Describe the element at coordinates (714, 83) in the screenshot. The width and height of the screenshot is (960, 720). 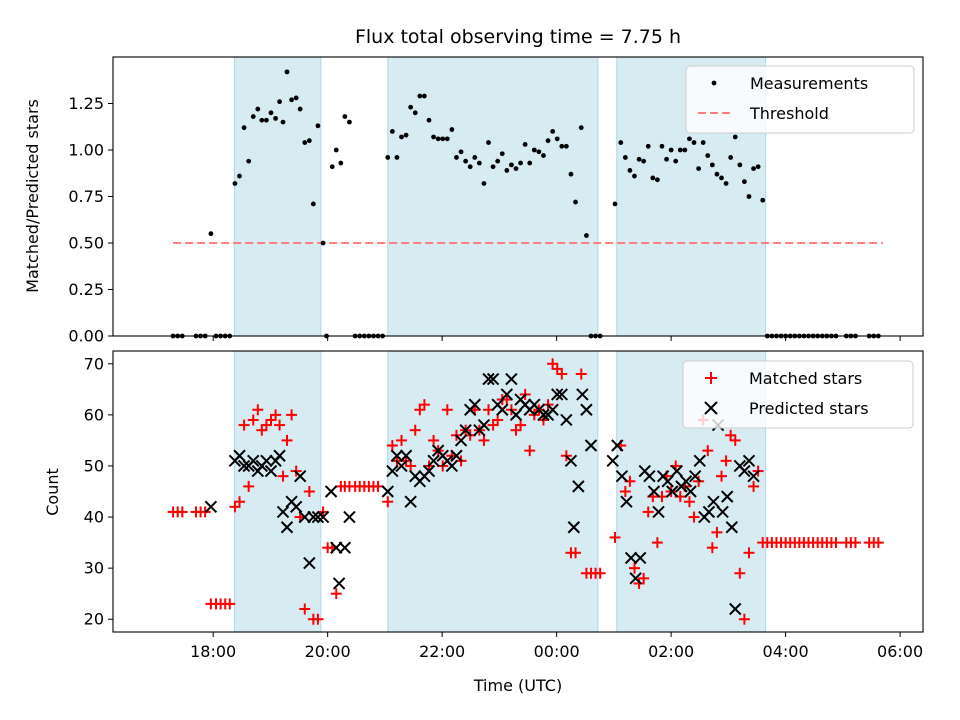
I see `legend-measurements-marker` at that location.